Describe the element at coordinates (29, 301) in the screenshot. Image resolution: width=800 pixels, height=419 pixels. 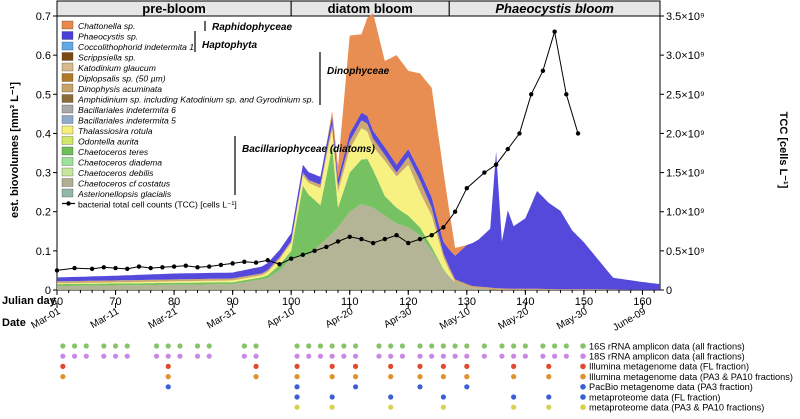
I see `x-axis-title: Julian day` at that location.